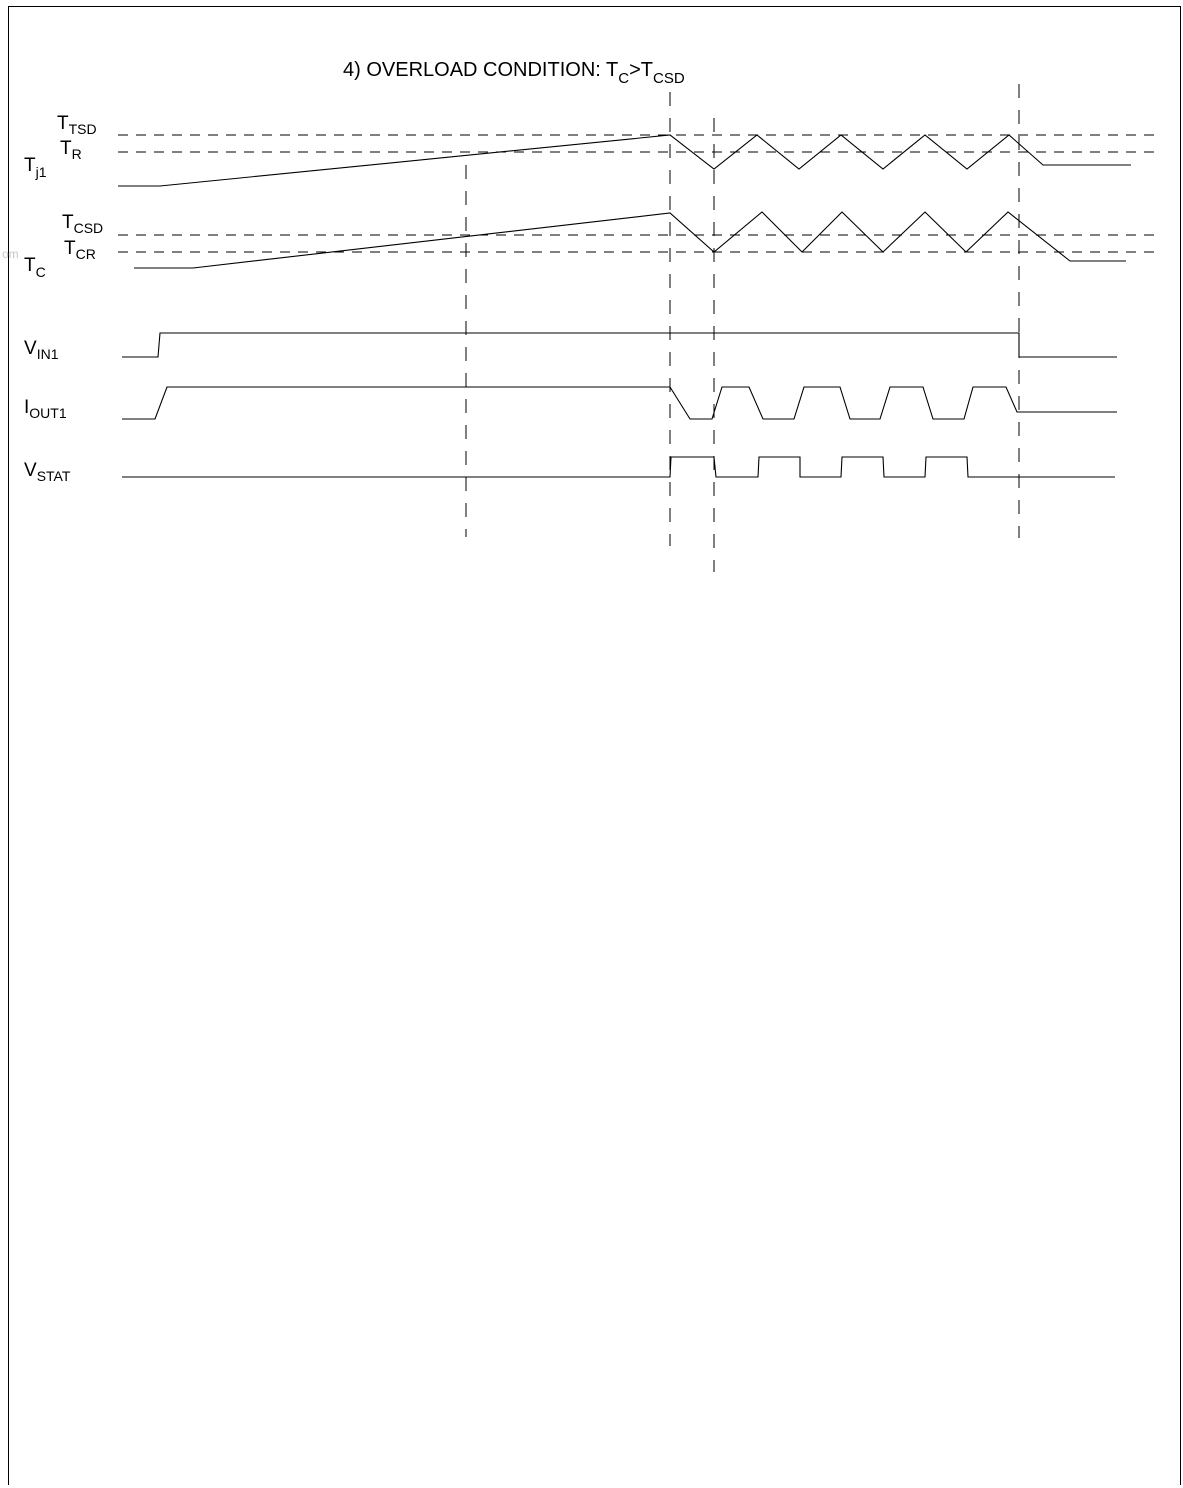  I want to click on label-tcr: TCR, so click(80, 250).